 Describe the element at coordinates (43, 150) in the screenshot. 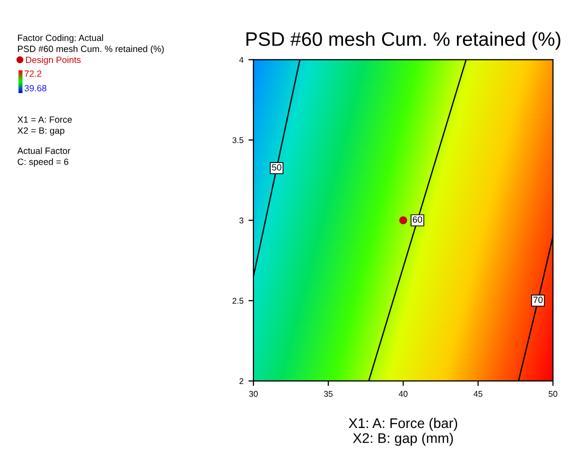

I see `text: Actual Factor` at that location.